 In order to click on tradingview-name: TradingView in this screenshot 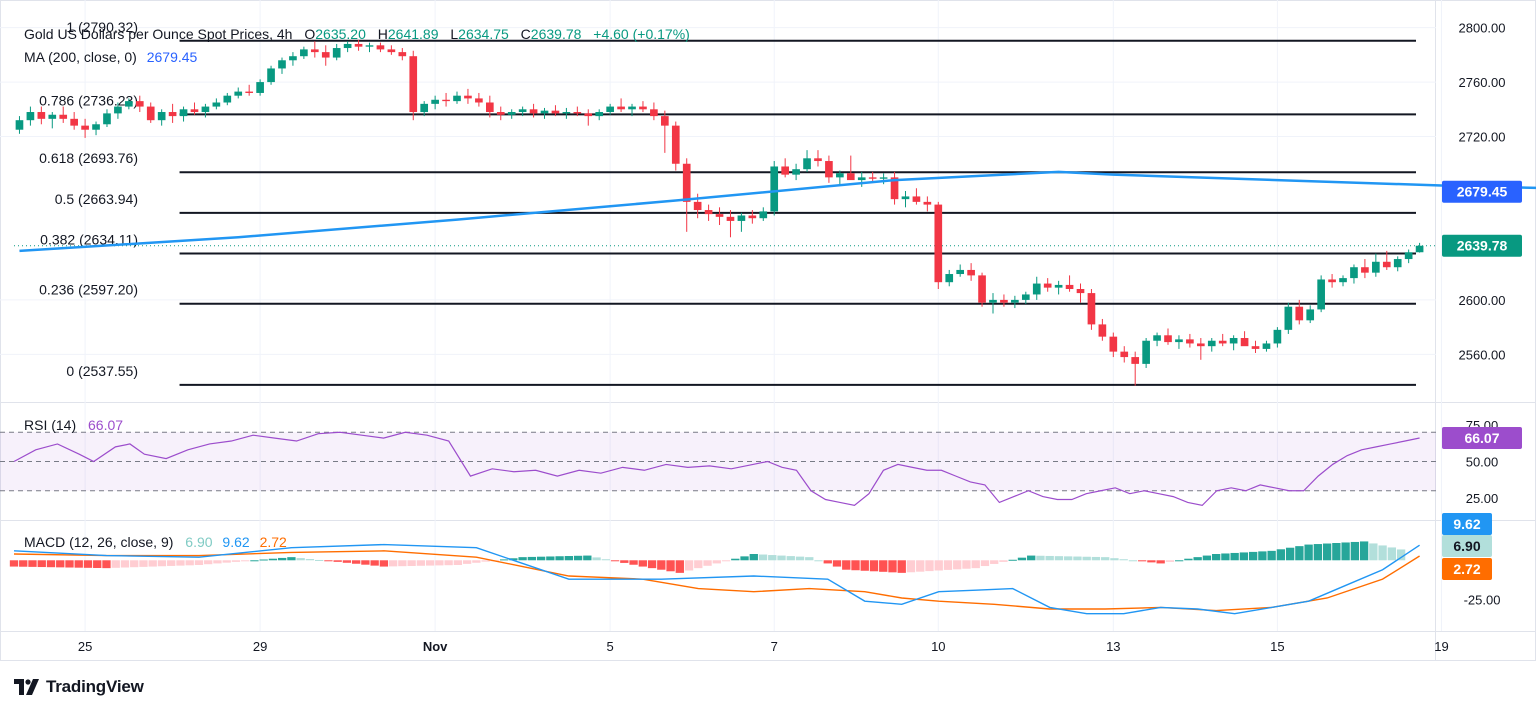, I will do `click(95, 686)`.